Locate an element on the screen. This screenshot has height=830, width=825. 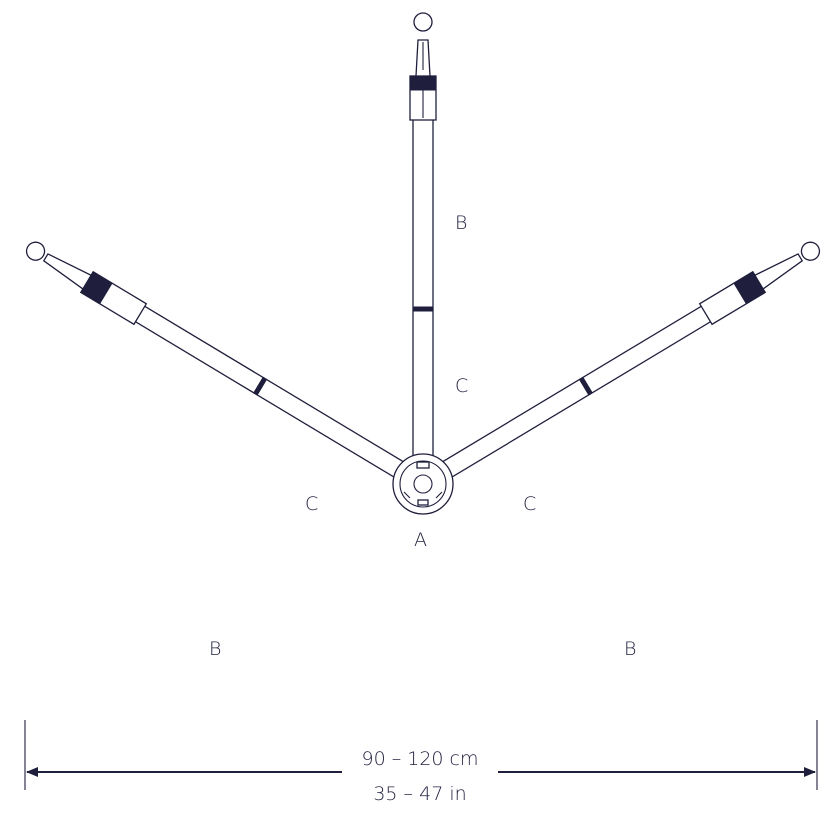
arm-right-tip is located at coordinates (778, 271).